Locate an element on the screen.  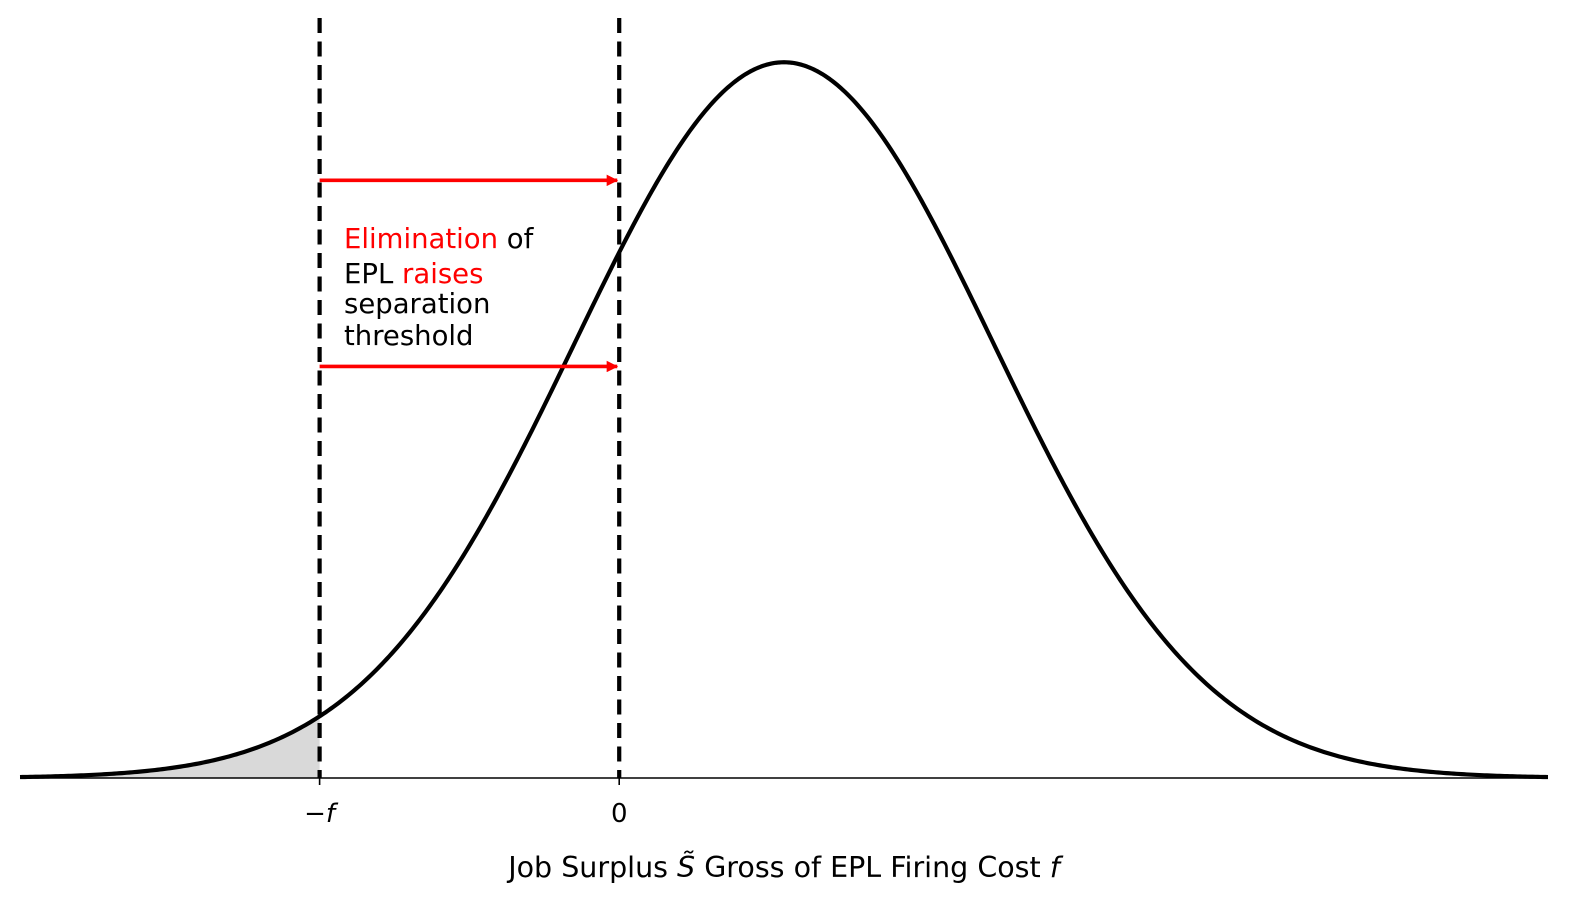
shaded-tail-area is located at coordinates (170, 747).